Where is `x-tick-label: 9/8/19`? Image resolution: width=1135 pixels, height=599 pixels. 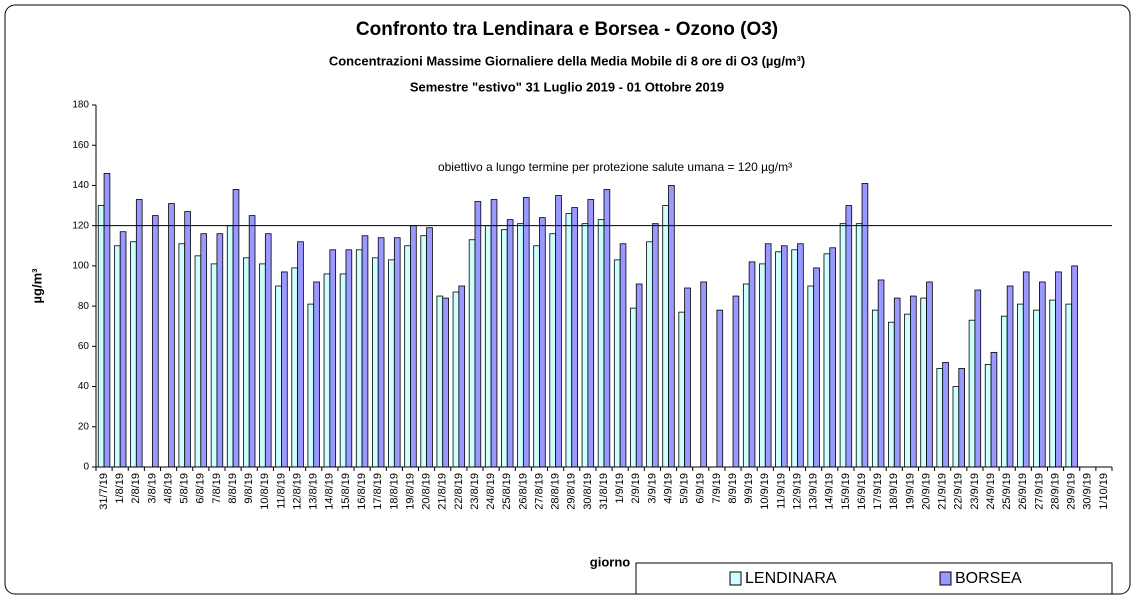 x-tick-label: 9/8/19 is located at coordinates (249, 488).